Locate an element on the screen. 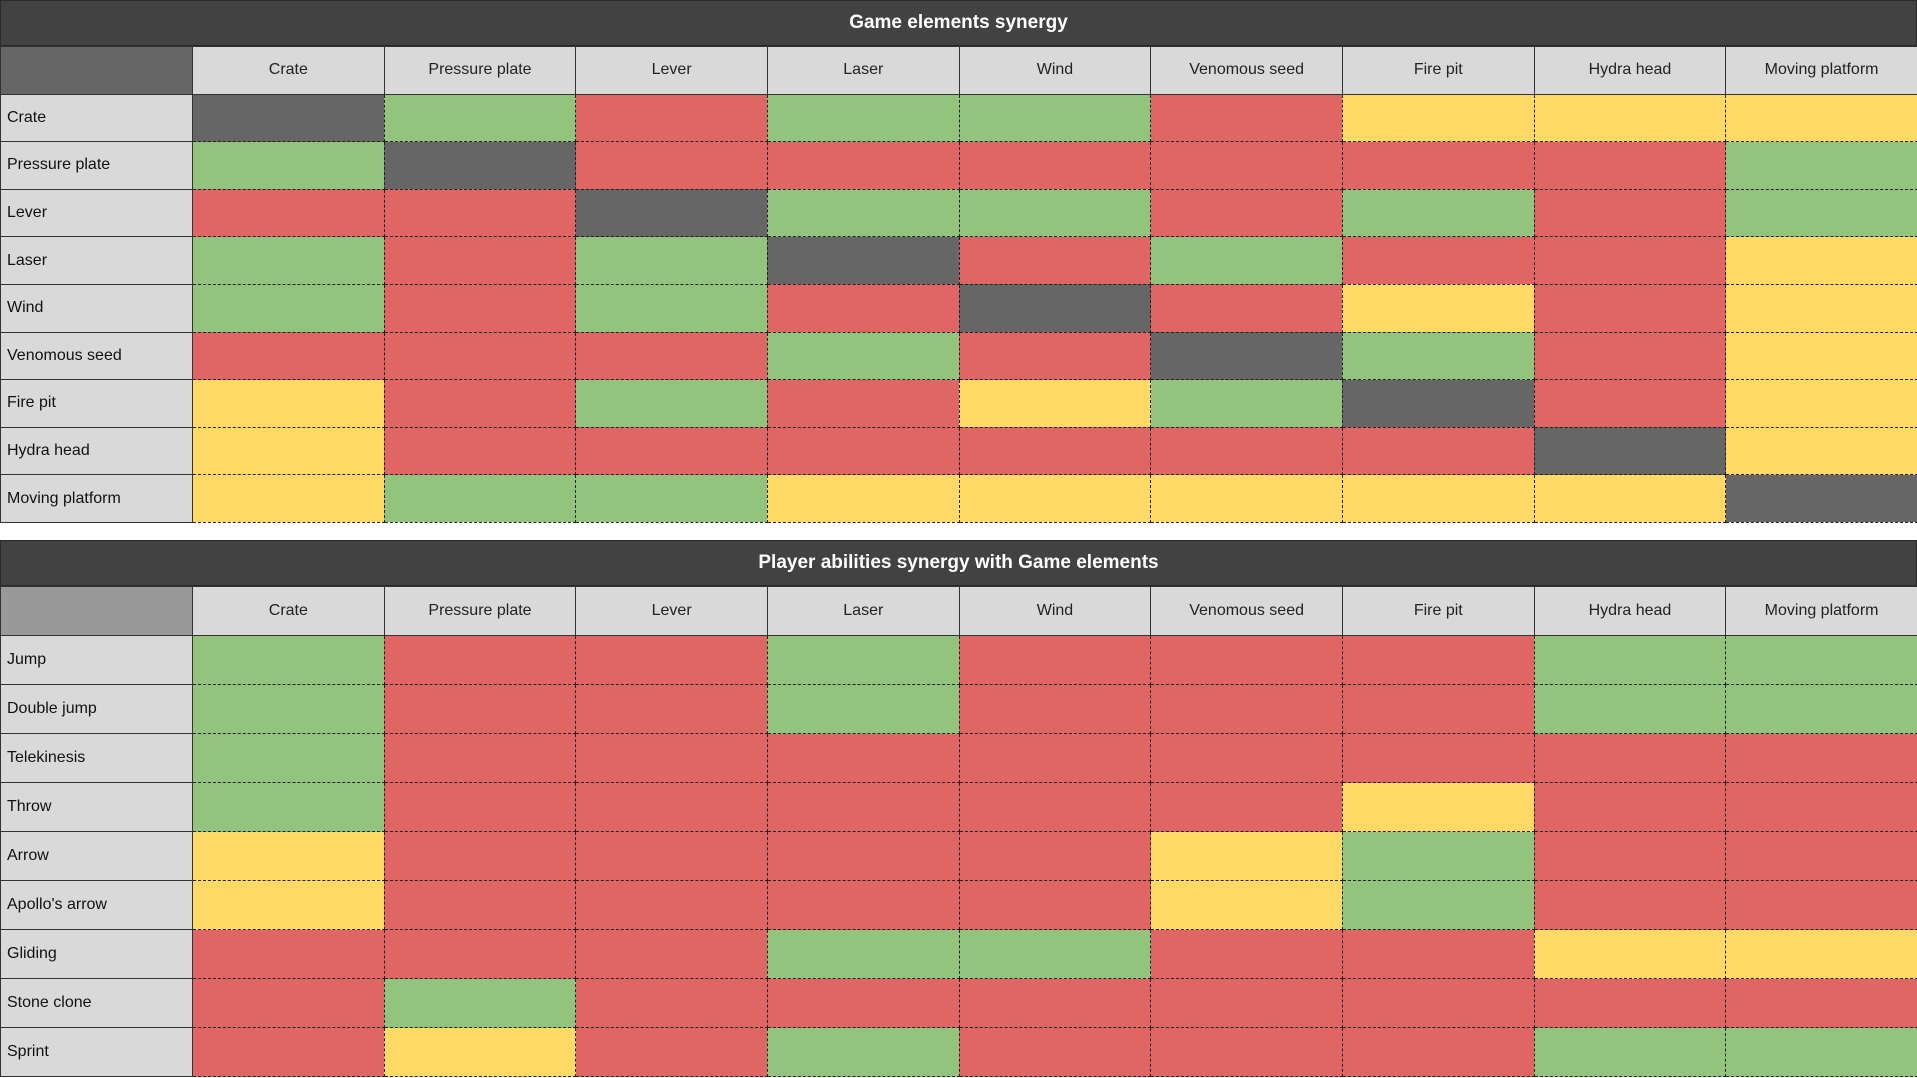  column-header: Laser is located at coordinates (863, 70).